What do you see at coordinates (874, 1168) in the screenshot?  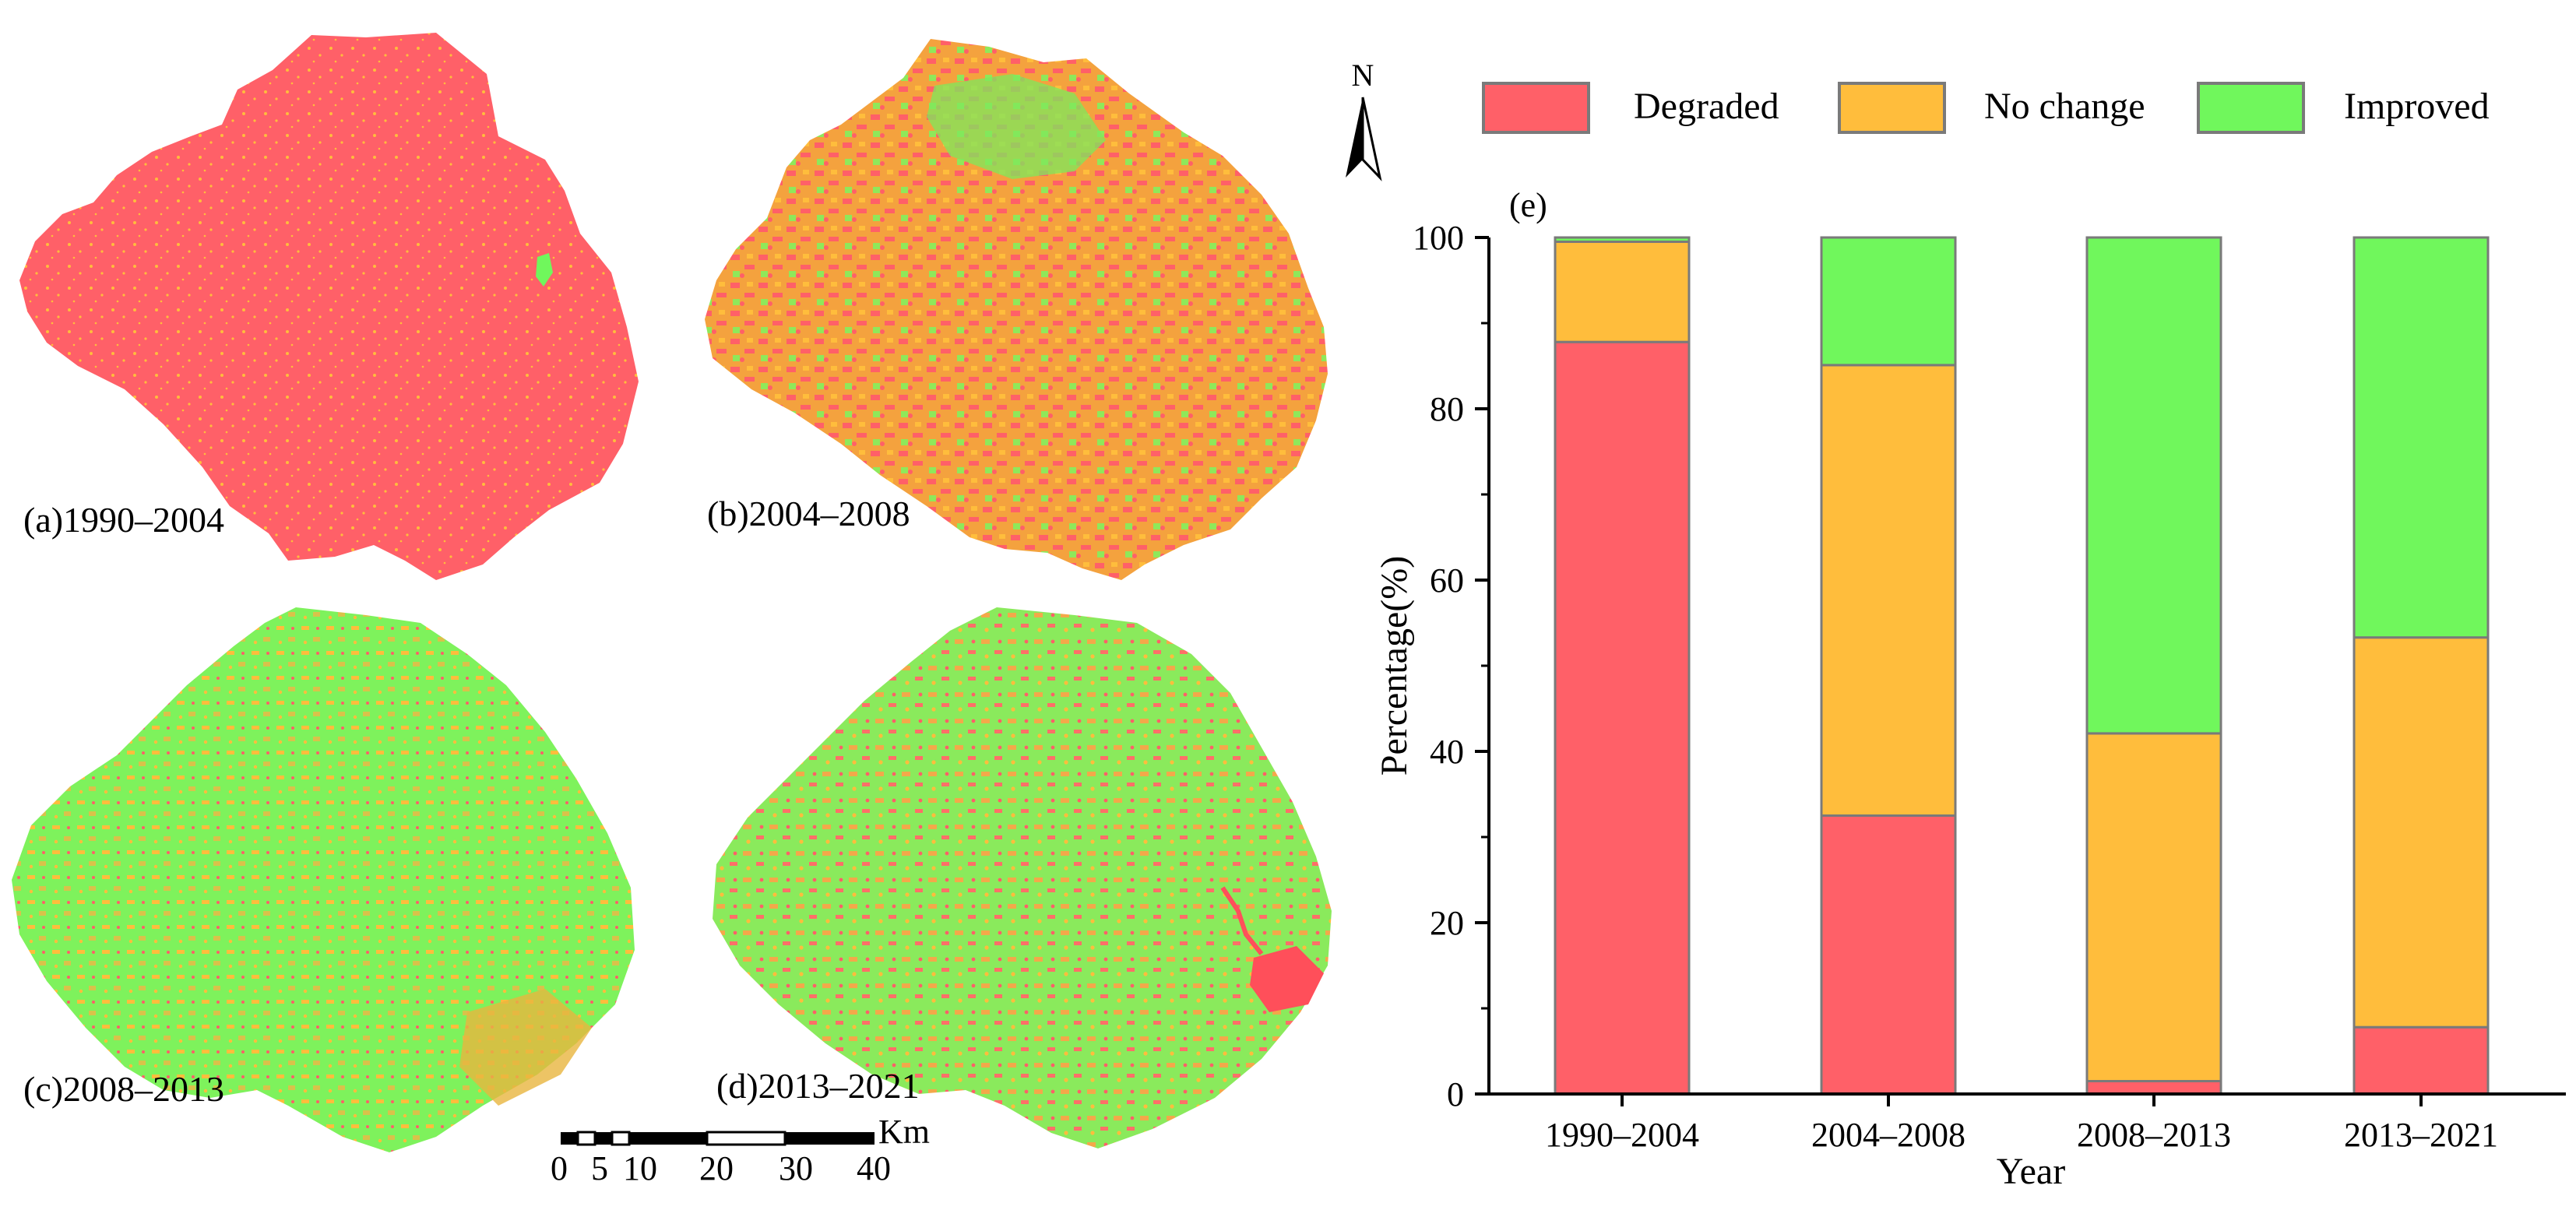 I see `scale-tick-40: 40` at bounding box center [874, 1168].